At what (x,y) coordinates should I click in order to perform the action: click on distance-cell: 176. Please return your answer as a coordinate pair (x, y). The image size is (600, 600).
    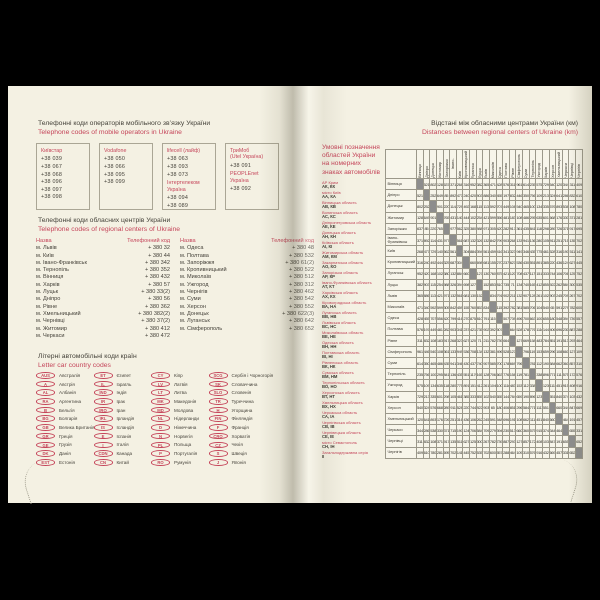
    Looking at the image, I should click on (439, 419).